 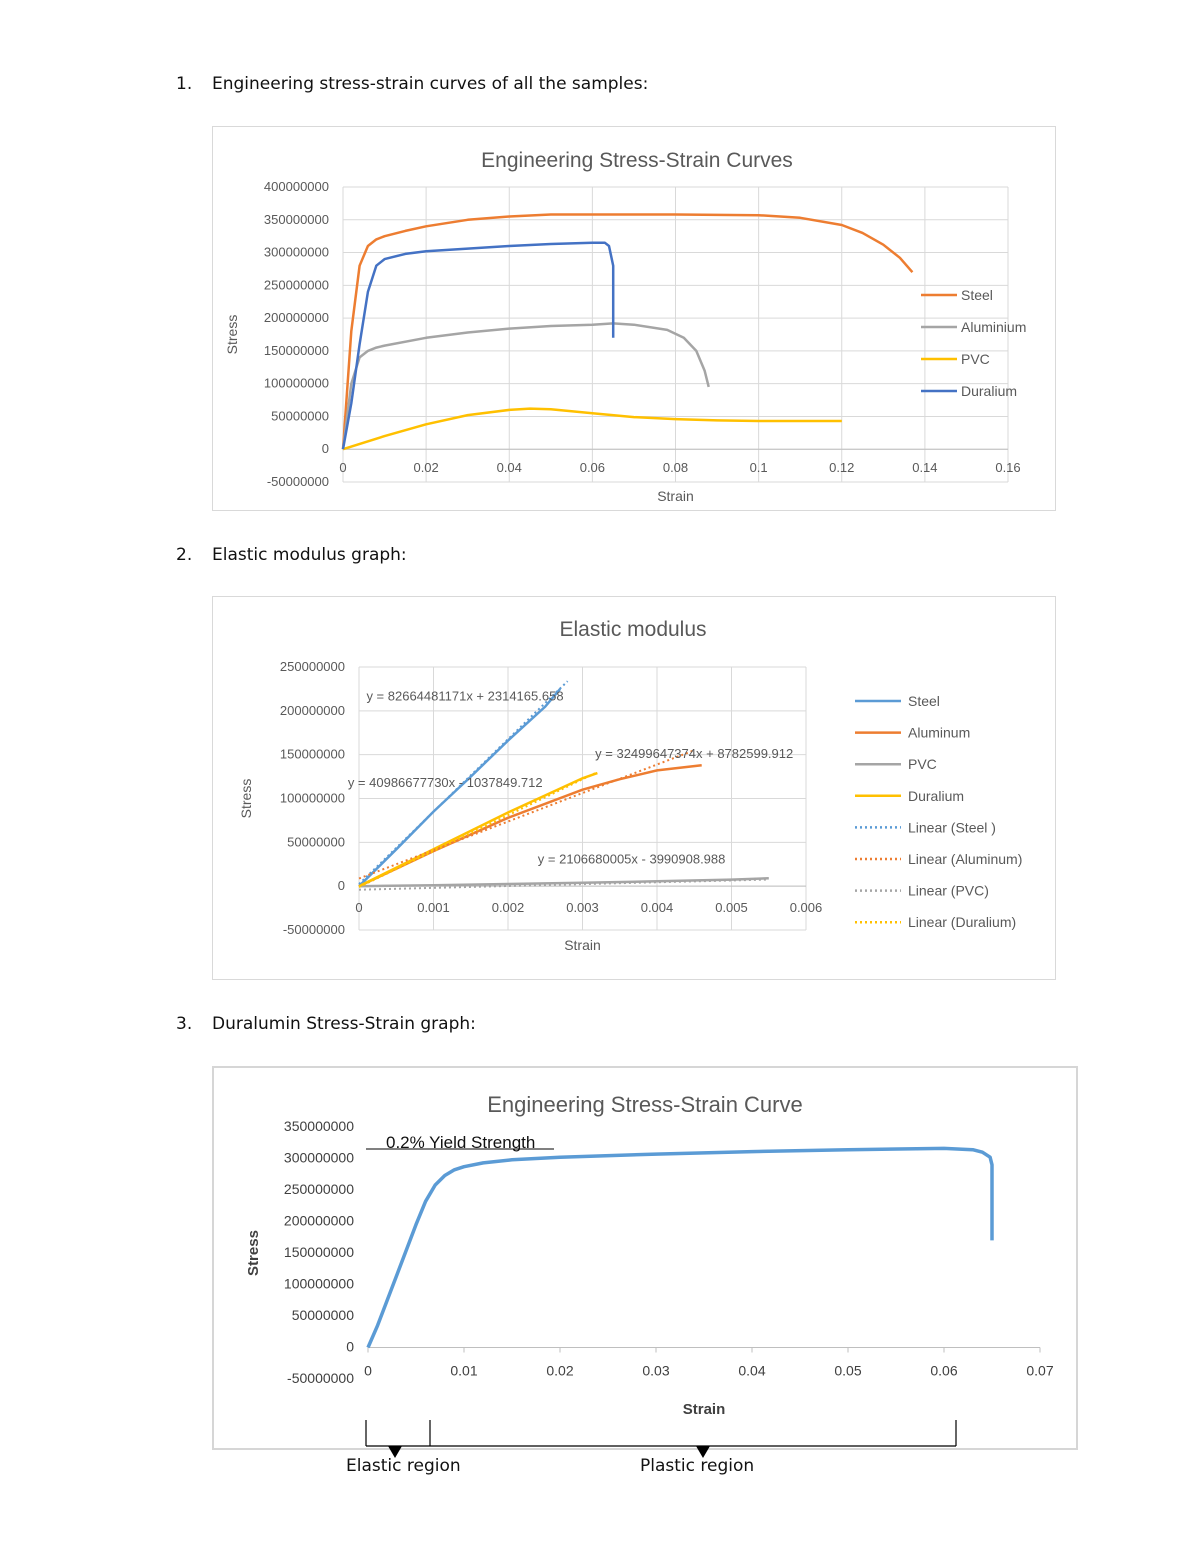 I want to click on heading-3: 3. Duralumin Stress-Strain graph:, so click(x=326, y=1024).